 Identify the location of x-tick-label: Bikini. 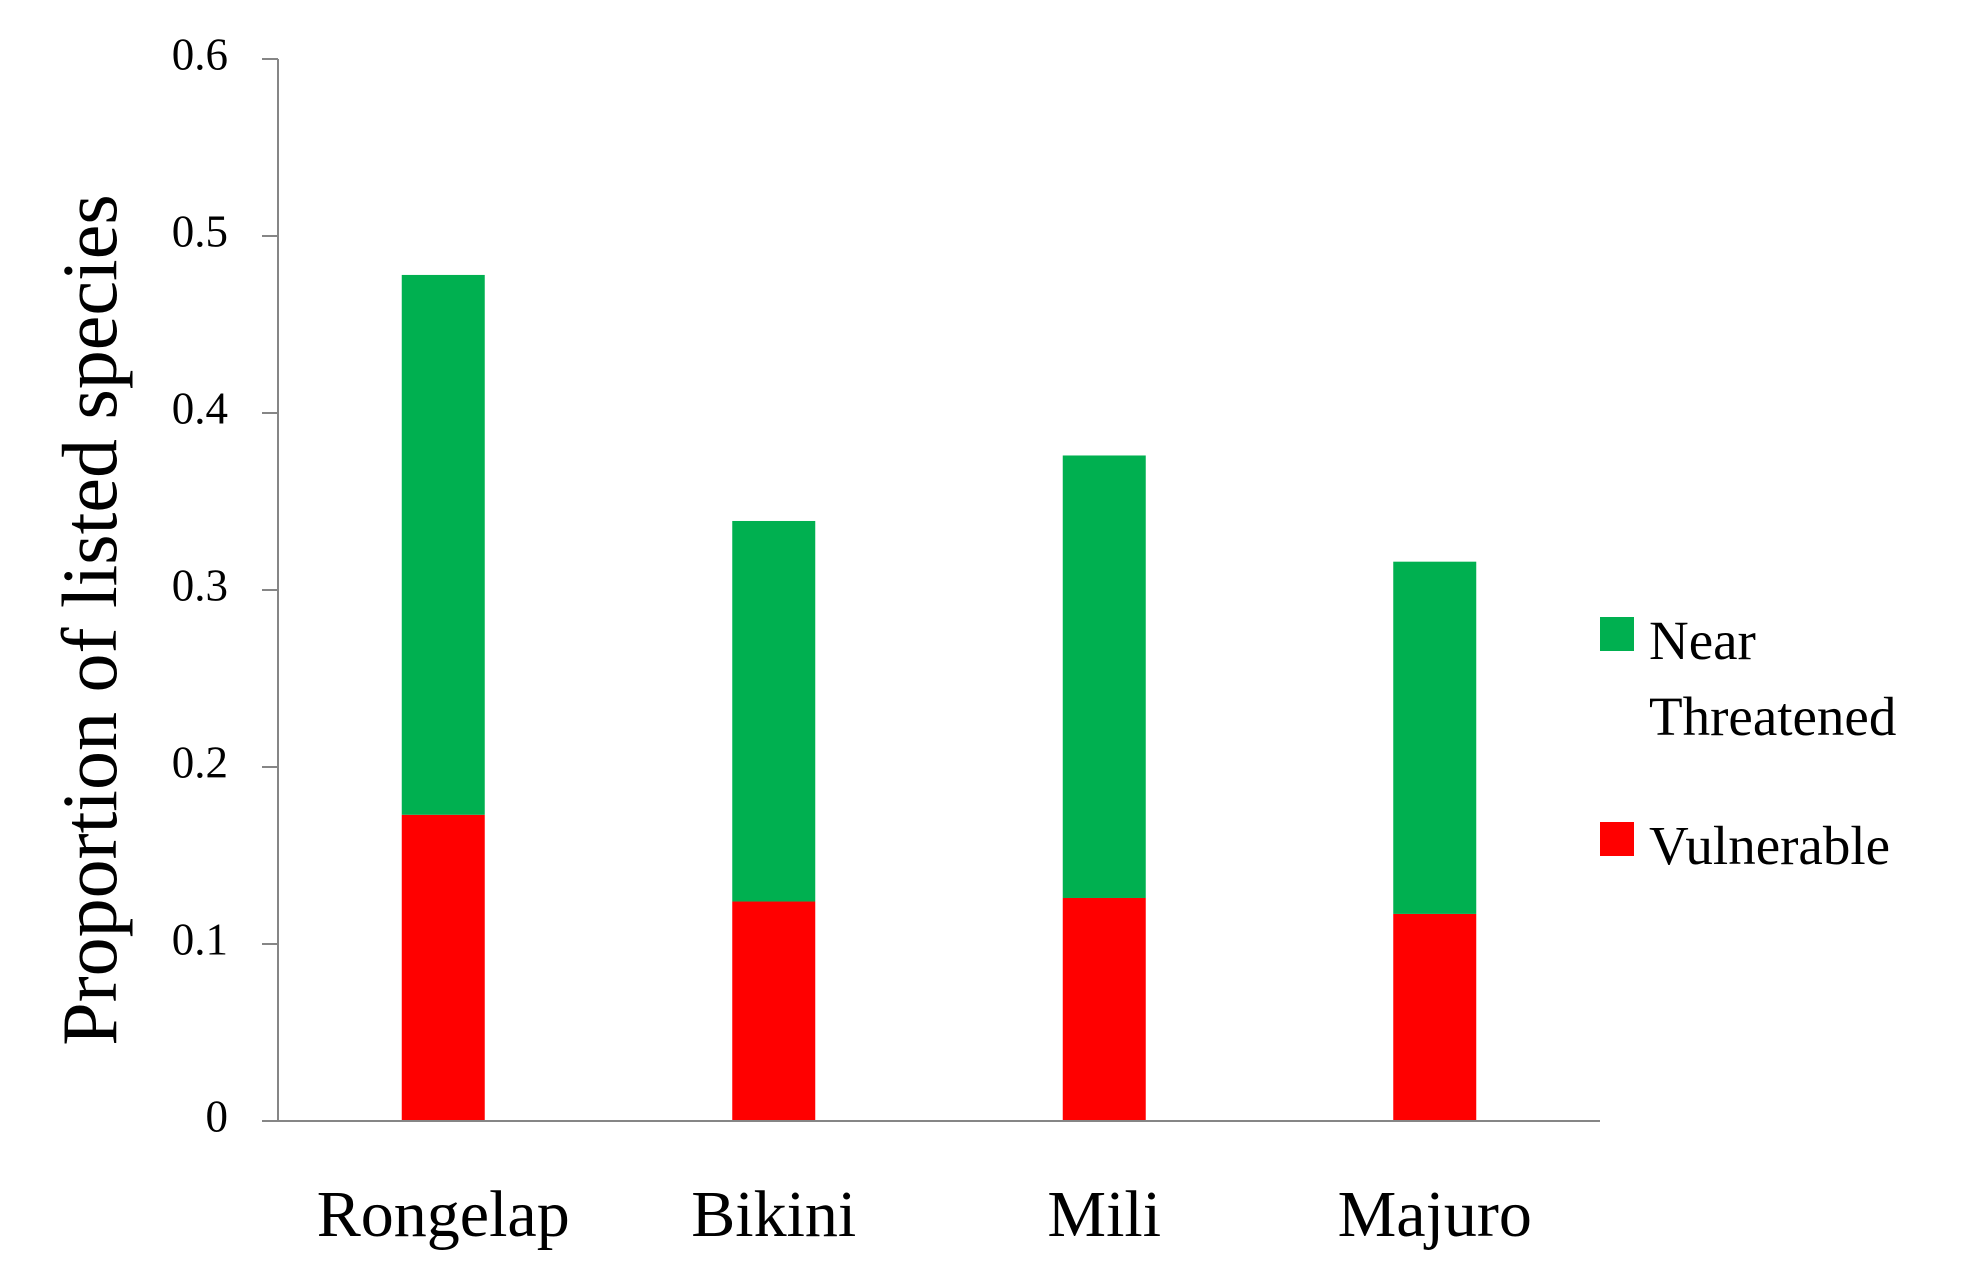
(773, 1214).